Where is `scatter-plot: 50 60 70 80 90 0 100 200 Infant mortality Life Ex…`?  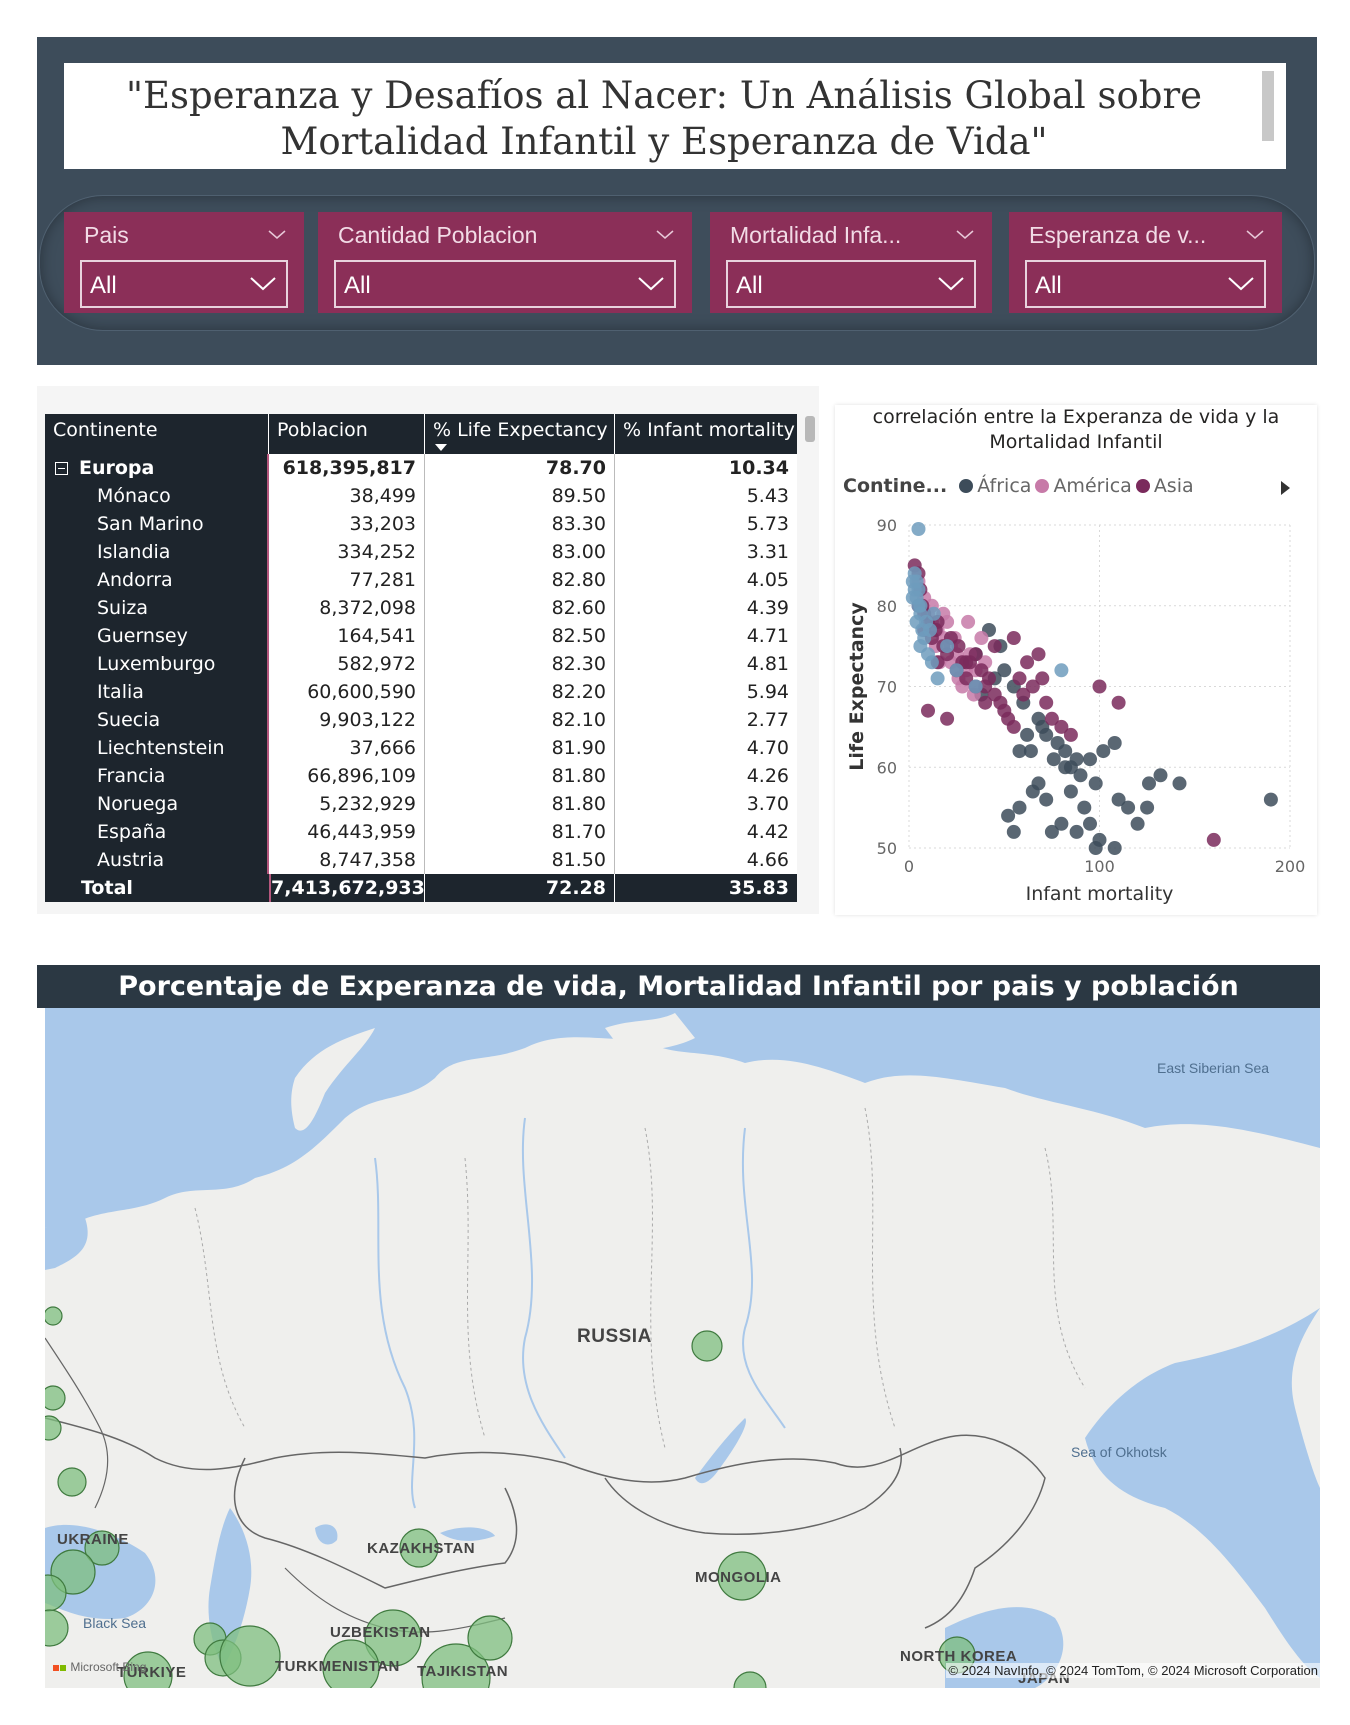 scatter-plot: 50 60 70 80 90 0 100 200 Infant mortality Life Ex… is located at coordinates (1076, 710).